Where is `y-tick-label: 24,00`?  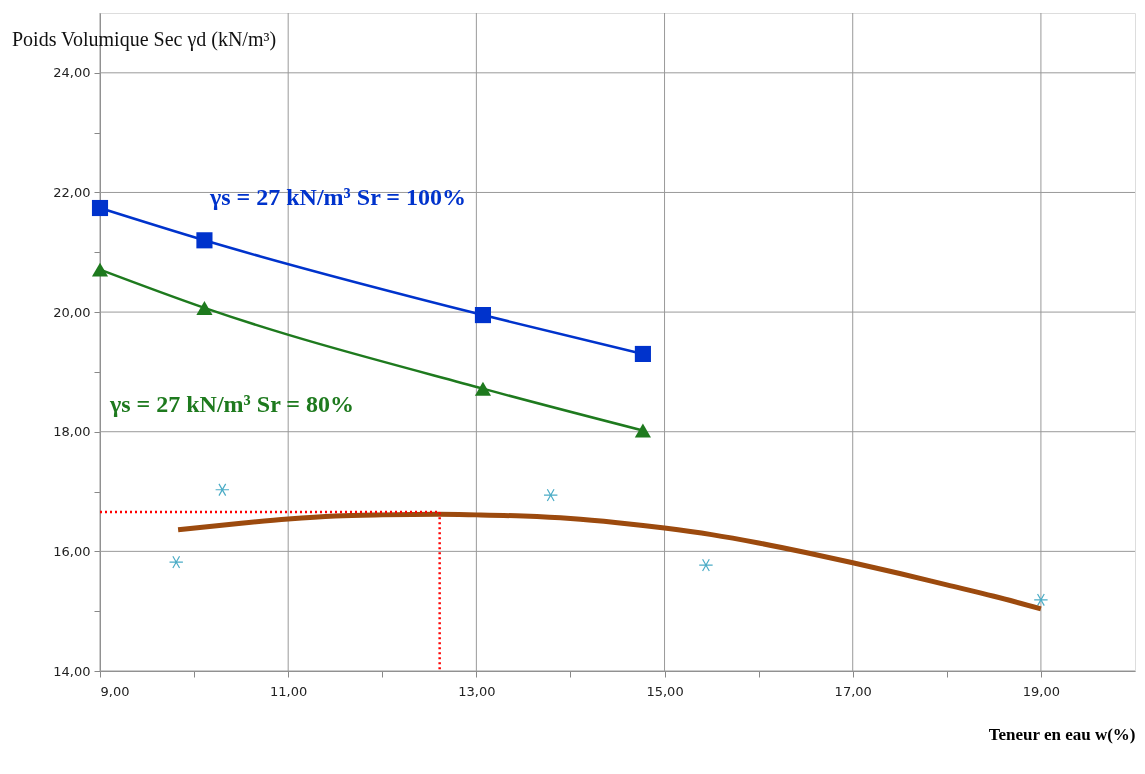 y-tick-label: 24,00 is located at coordinates (72, 73).